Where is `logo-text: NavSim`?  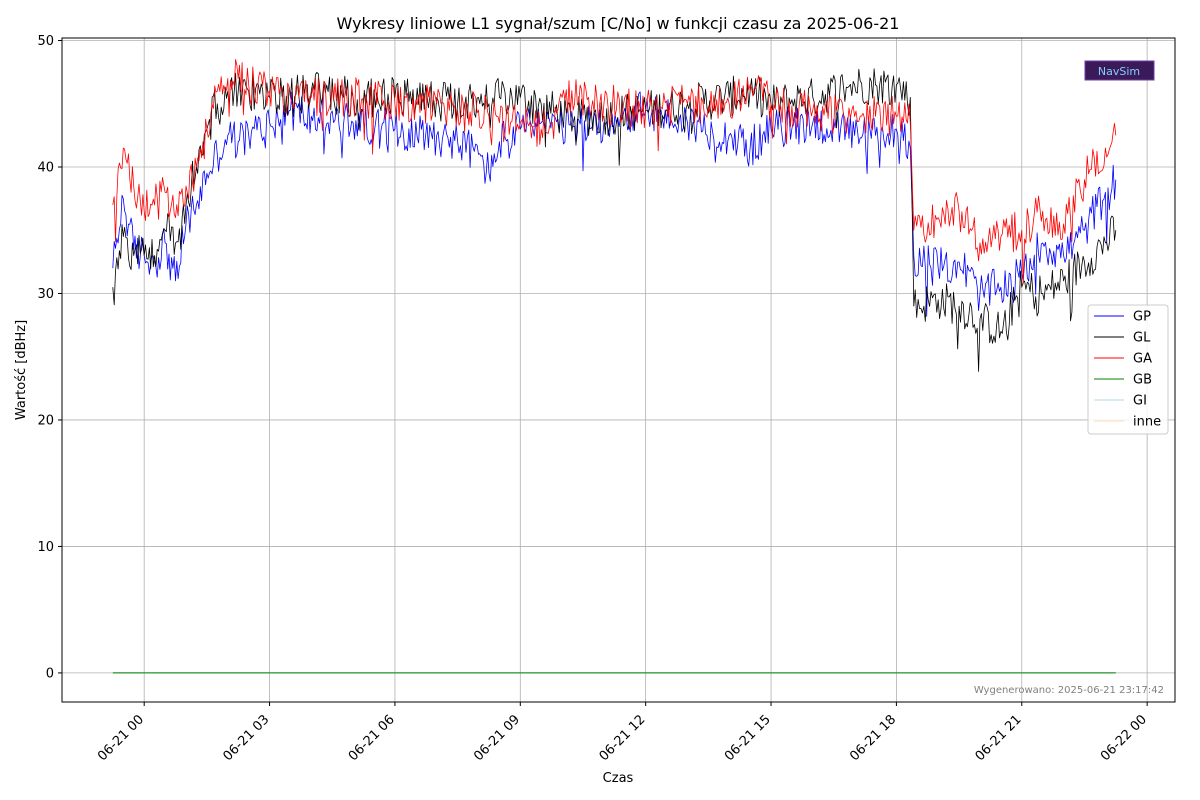
logo-text: NavSim is located at coordinates (1119, 71).